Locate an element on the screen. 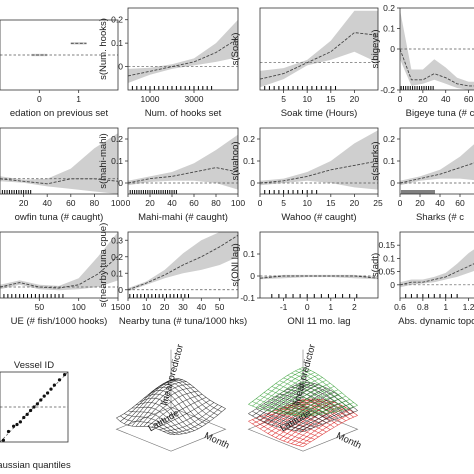  panel-p13: 5 10 15 20 Soak time (Hours) s(Soak) is located at coordinates (304, 63).